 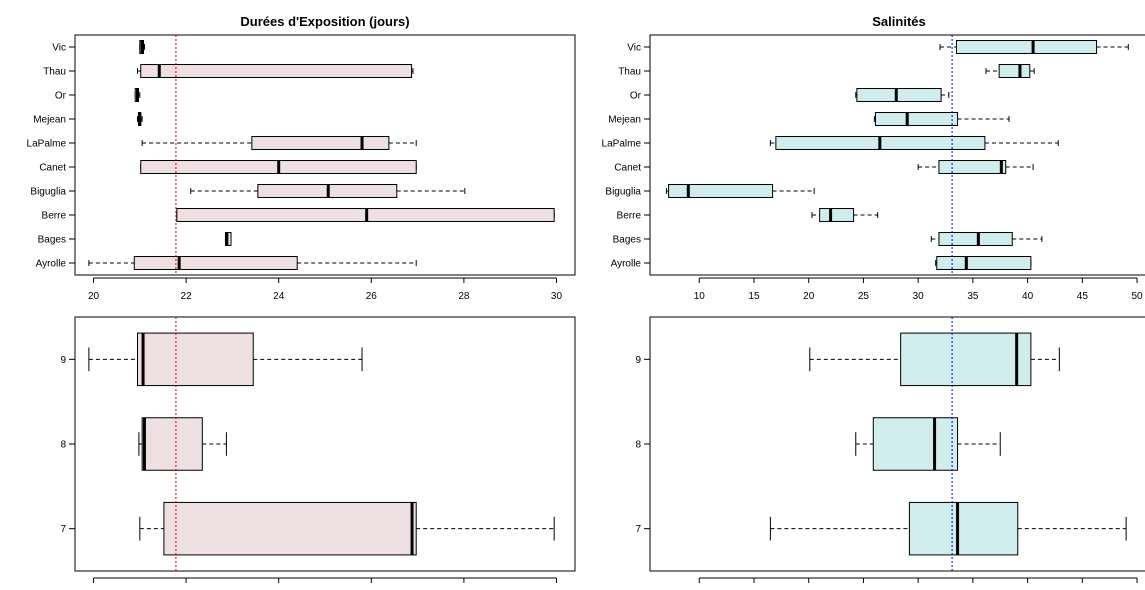 What do you see at coordinates (1137, 296) in the screenshot?
I see `x-tick-label: 50` at bounding box center [1137, 296].